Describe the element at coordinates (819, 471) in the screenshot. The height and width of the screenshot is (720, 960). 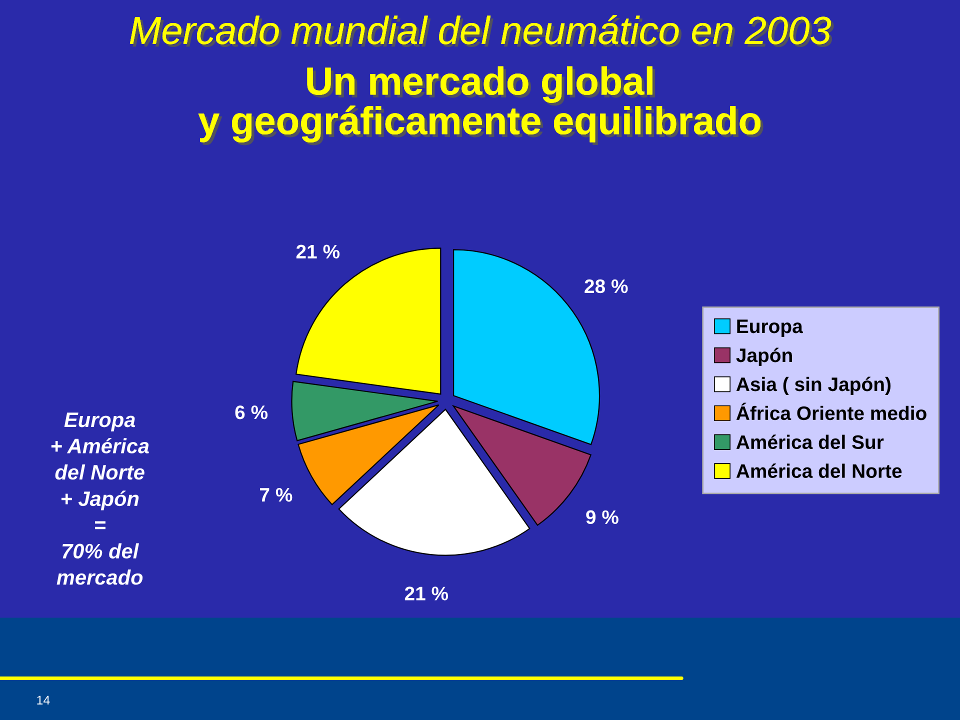
I see `legend-label: América del Norte` at that location.